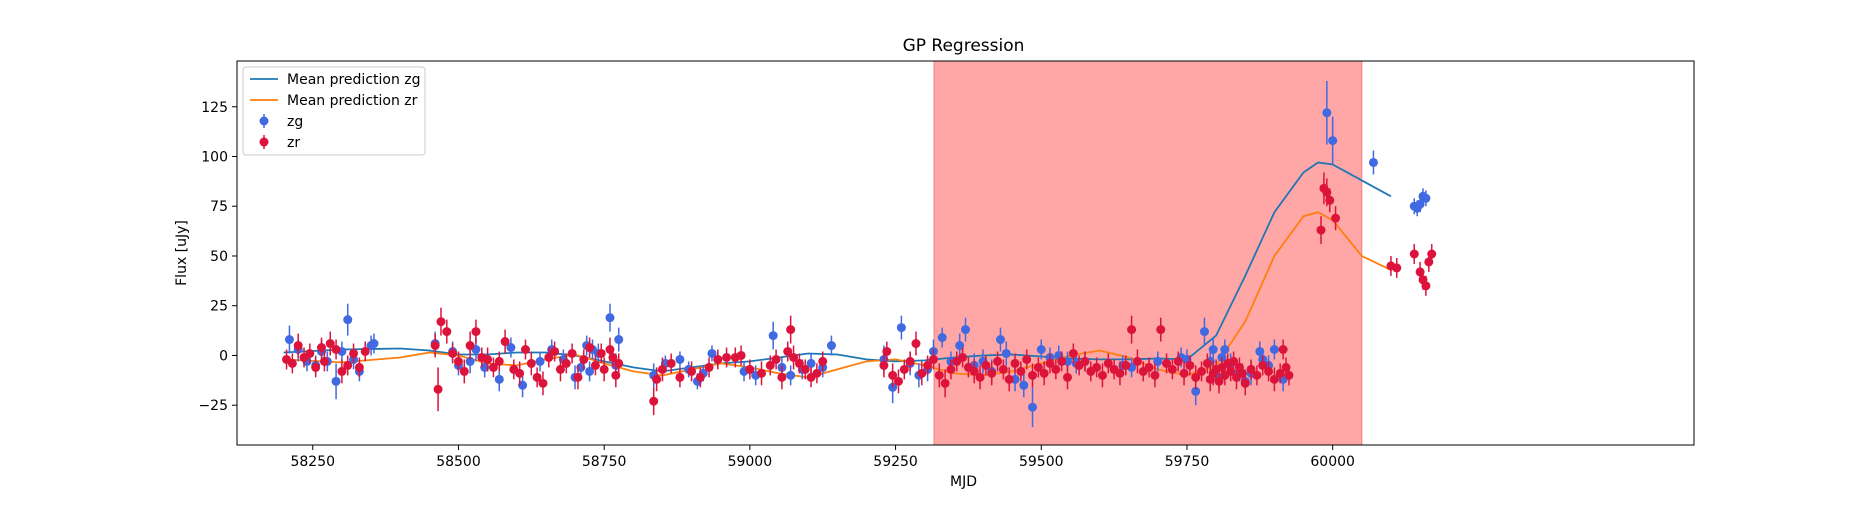 The width and height of the screenshot is (1875, 505). Describe the element at coordinates (895, 462) in the screenshot. I see `x-tick-label: 59250` at that location.